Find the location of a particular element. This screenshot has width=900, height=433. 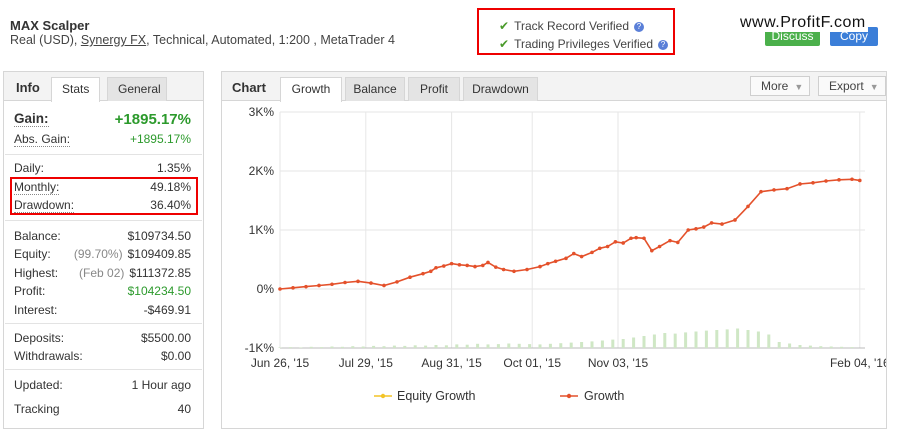

profit-label: Profit: is located at coordinates (30, 291).